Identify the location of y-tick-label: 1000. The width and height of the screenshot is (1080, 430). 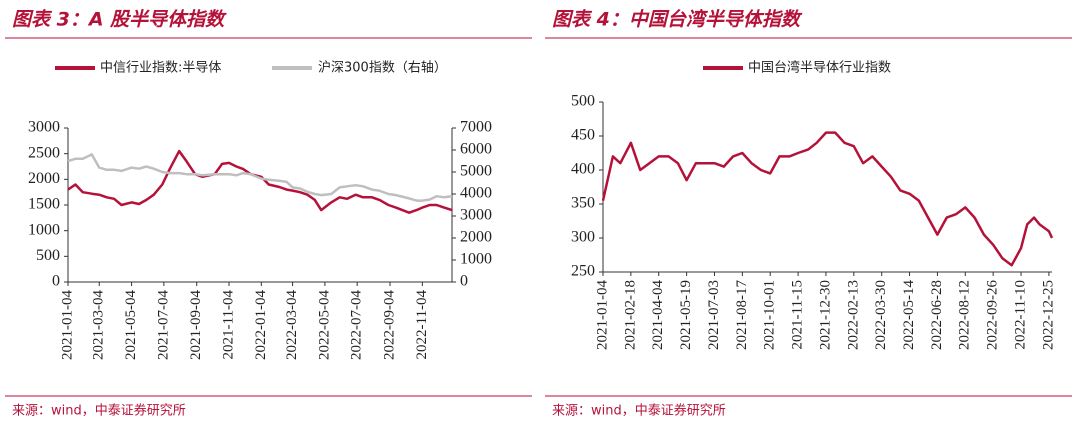
(44, 229).